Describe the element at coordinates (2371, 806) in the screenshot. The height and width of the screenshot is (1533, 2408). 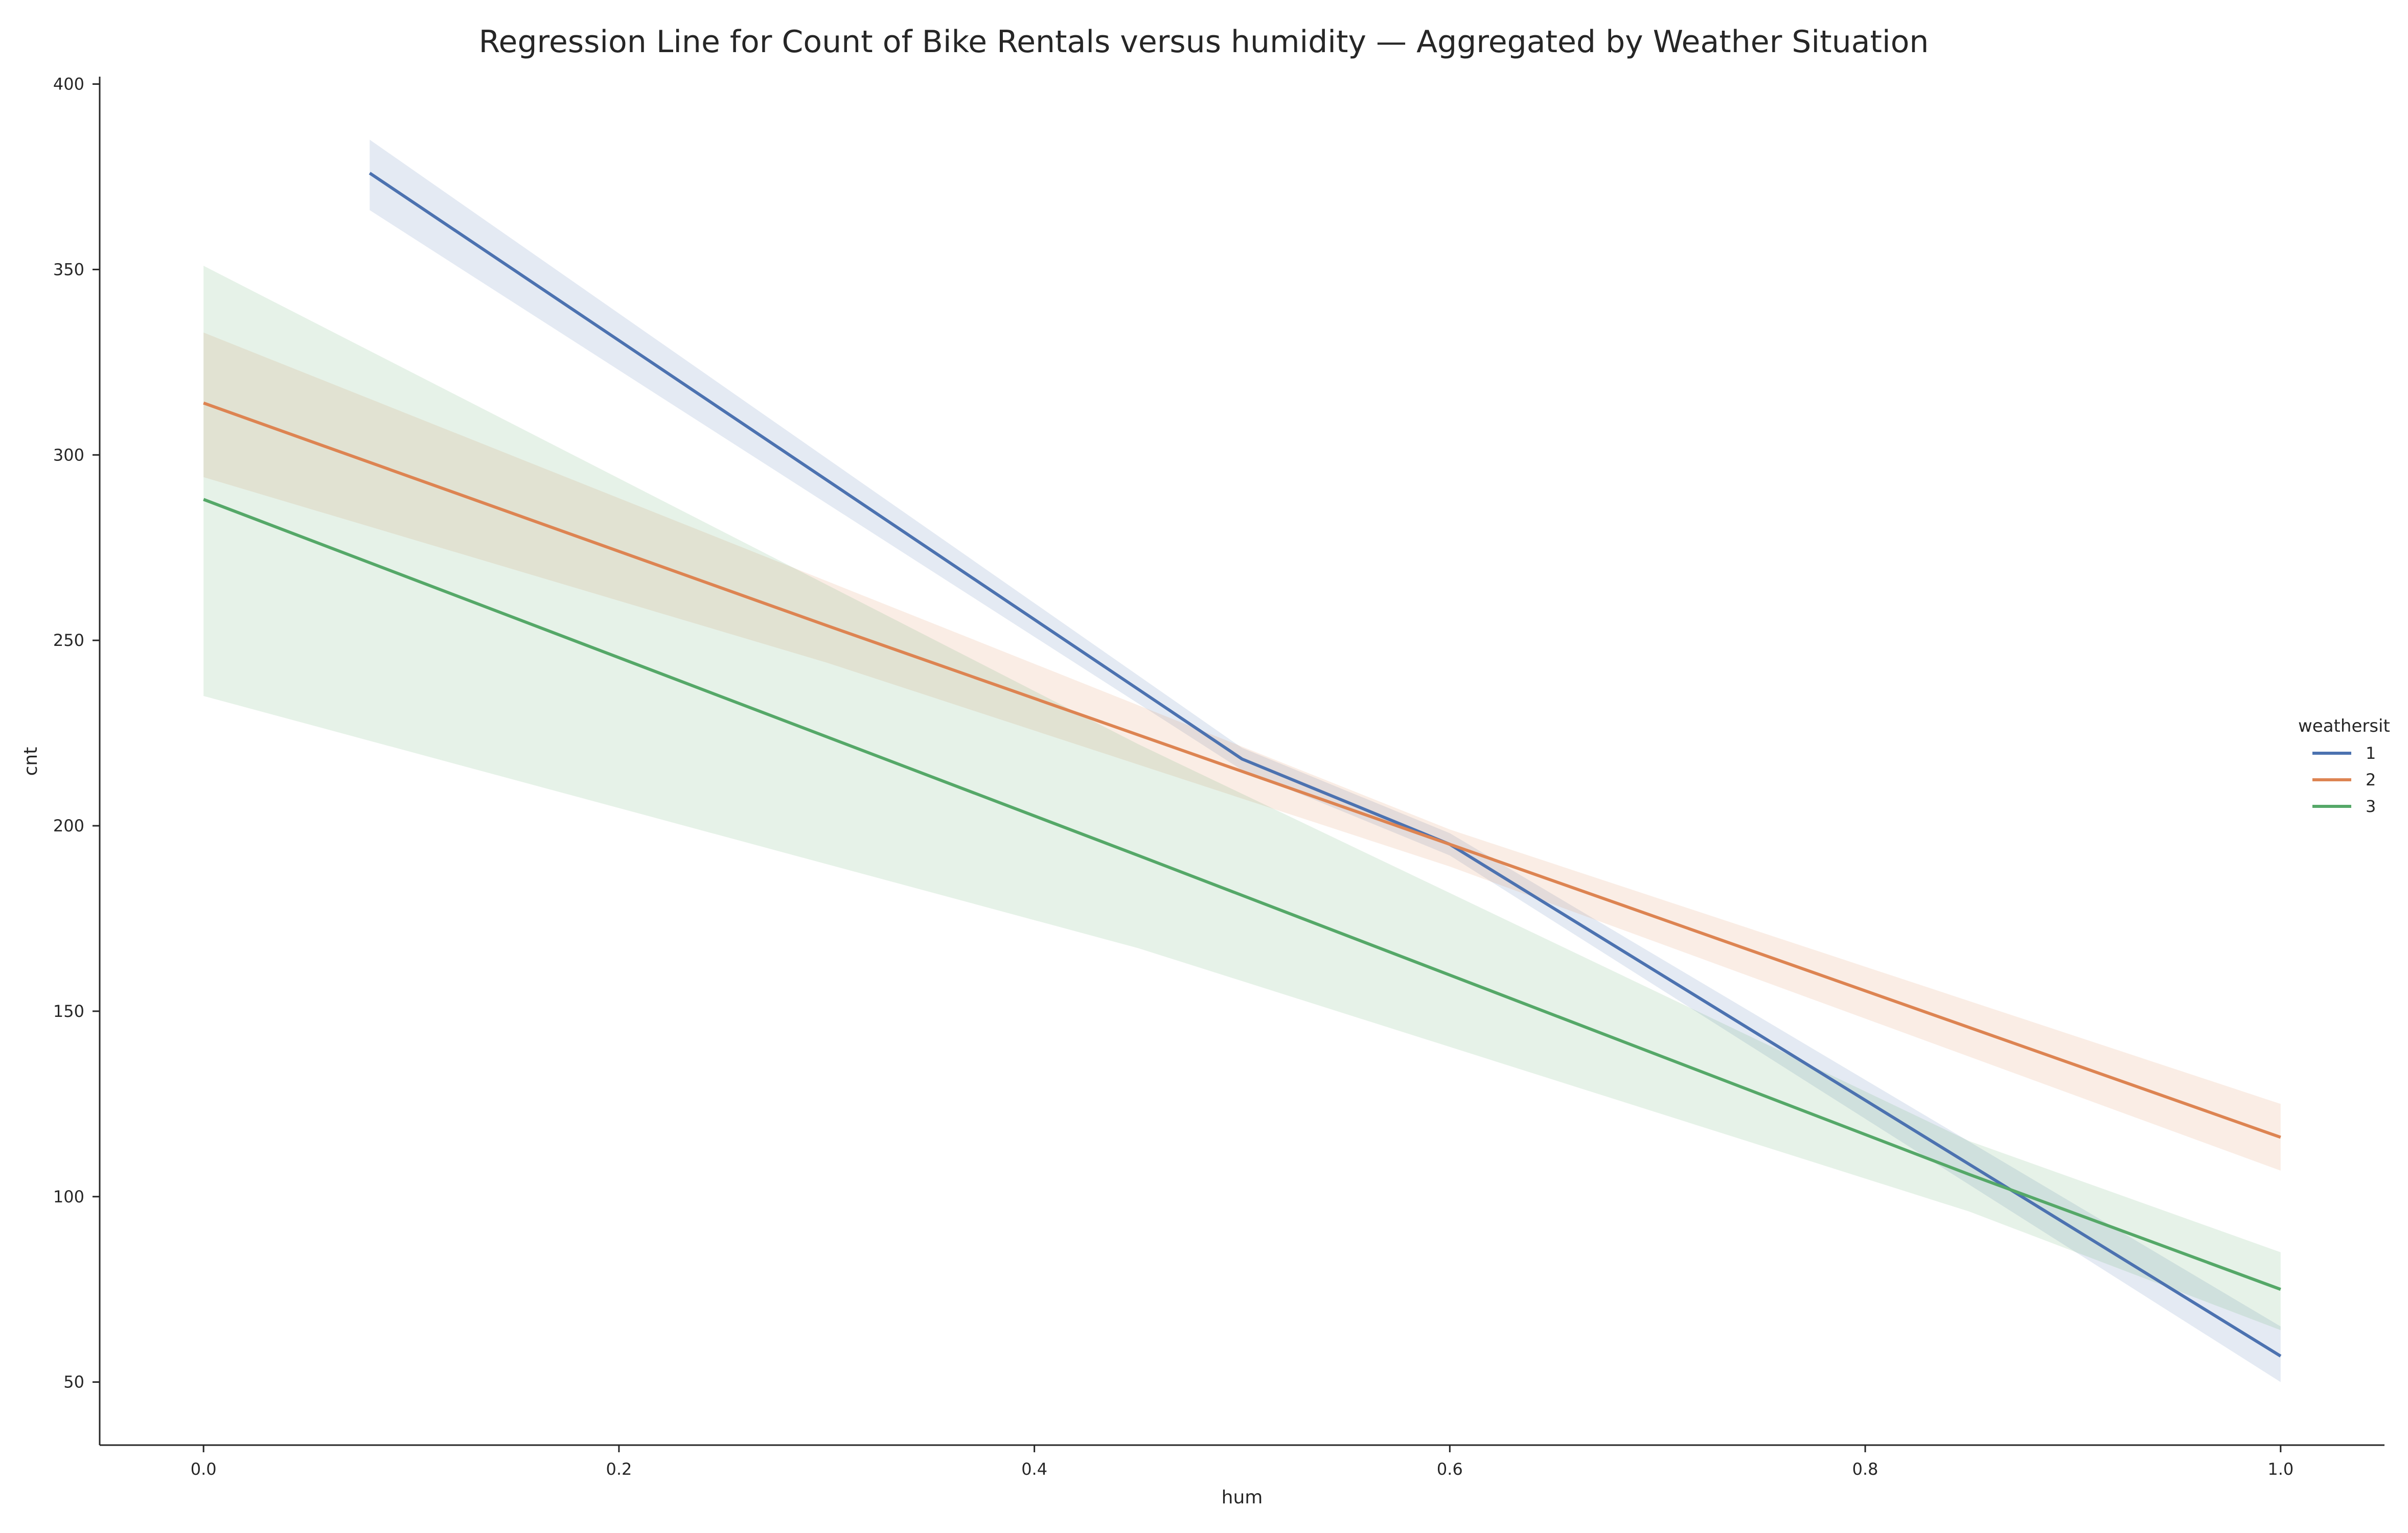
I see `legend-label-3: 3` at that location.